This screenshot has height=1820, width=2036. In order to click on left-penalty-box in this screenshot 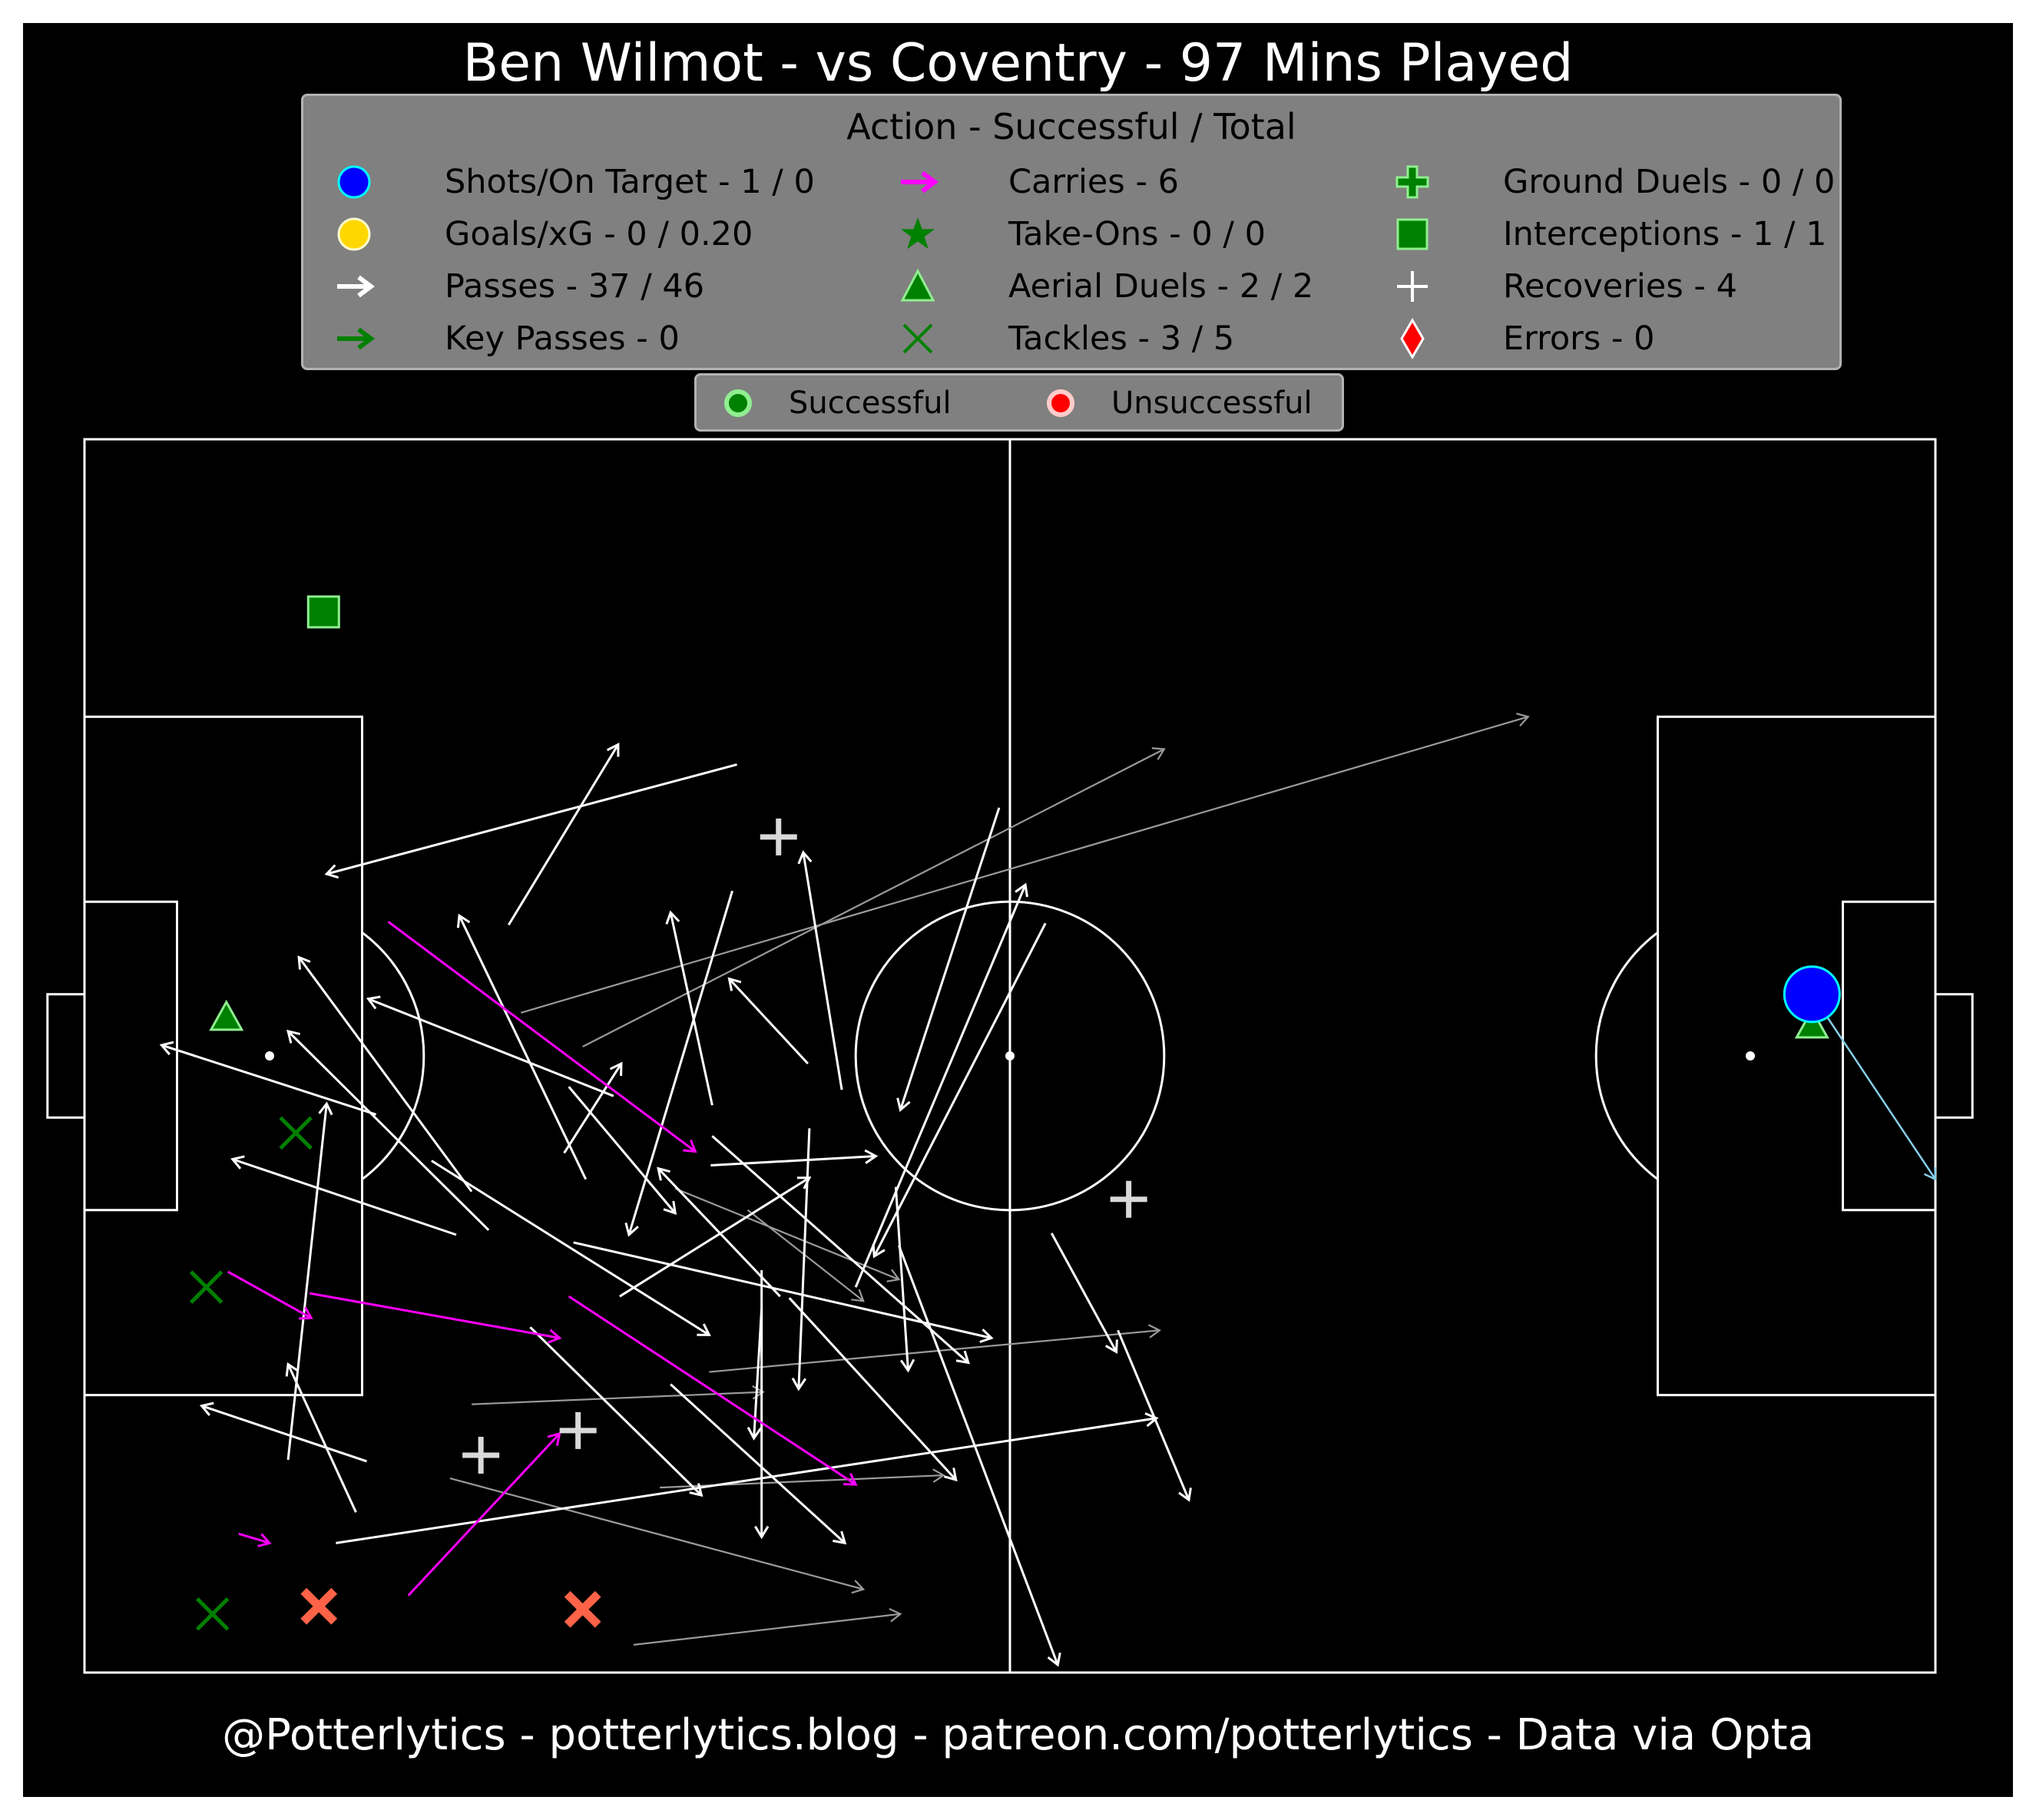, I will do `click(223, 1056)`.